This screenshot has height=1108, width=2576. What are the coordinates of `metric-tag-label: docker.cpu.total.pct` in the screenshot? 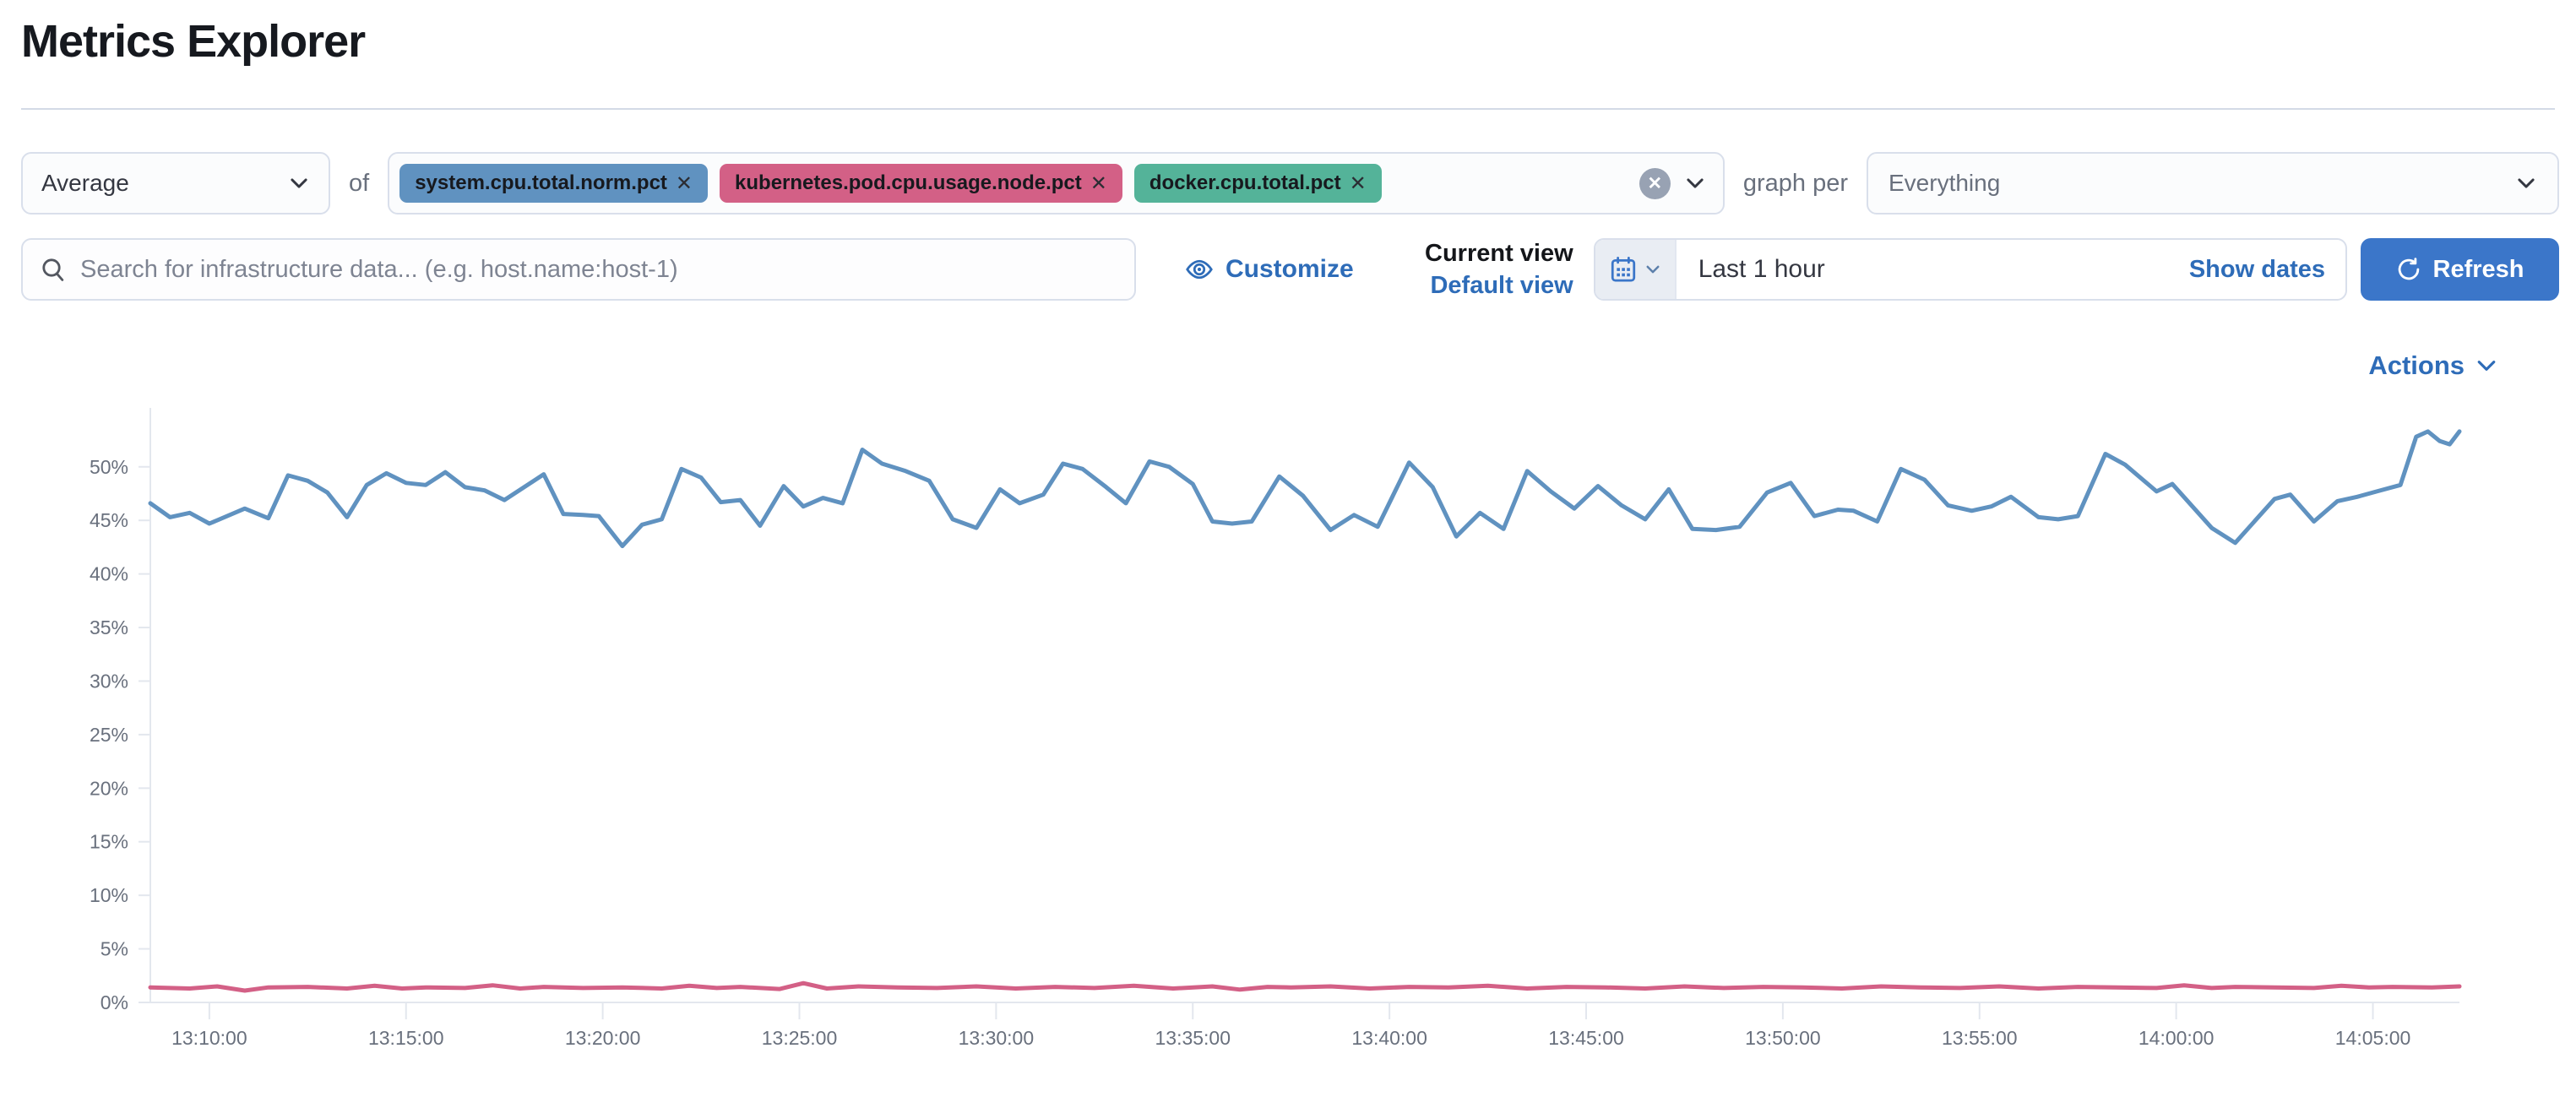 It's located at (1245, 182).